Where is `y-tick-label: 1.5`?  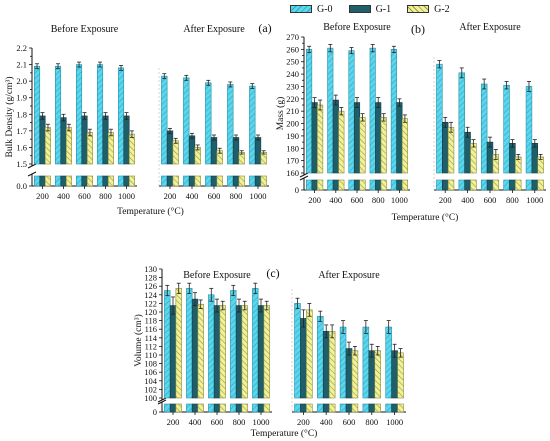
y-tick-label: 1.5 is located at coordinates (21, 164).